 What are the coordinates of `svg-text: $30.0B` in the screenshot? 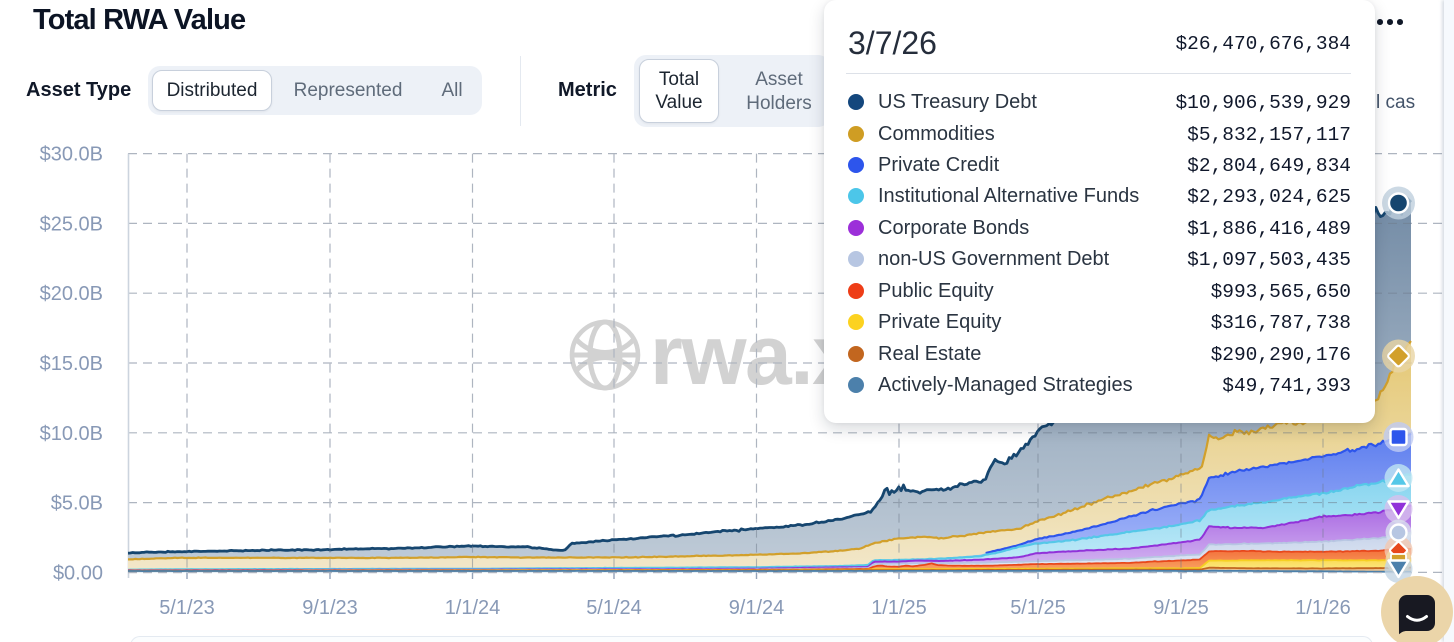 It's located at (71, 155).